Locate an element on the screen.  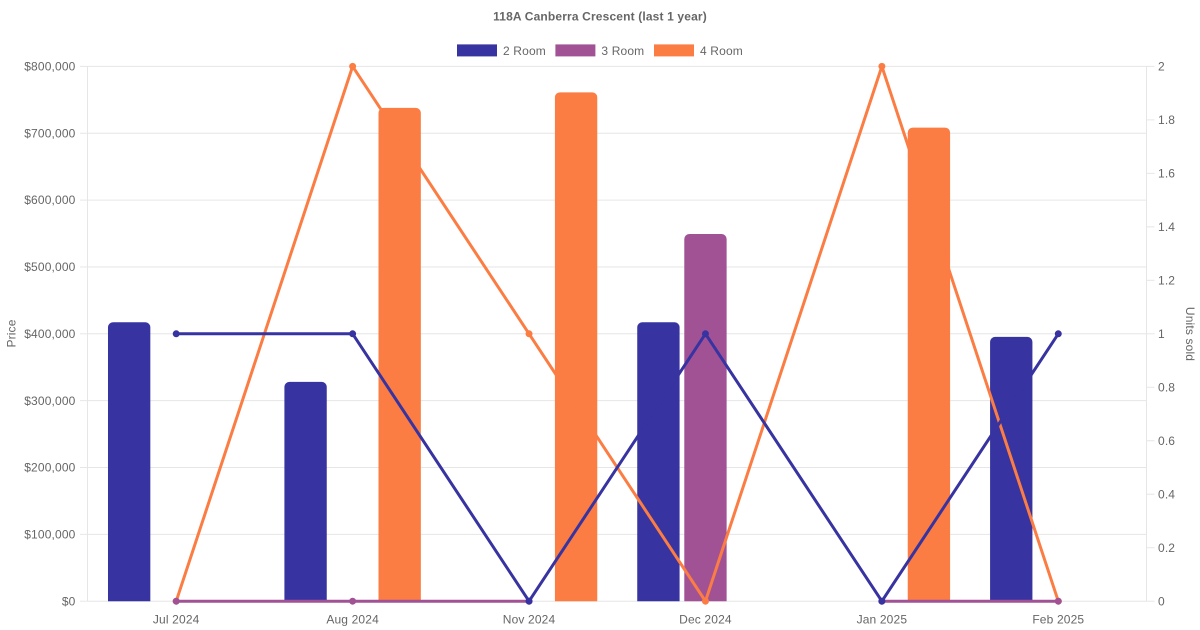
svg-text: $400,000 is located at coordinates (49, 334).